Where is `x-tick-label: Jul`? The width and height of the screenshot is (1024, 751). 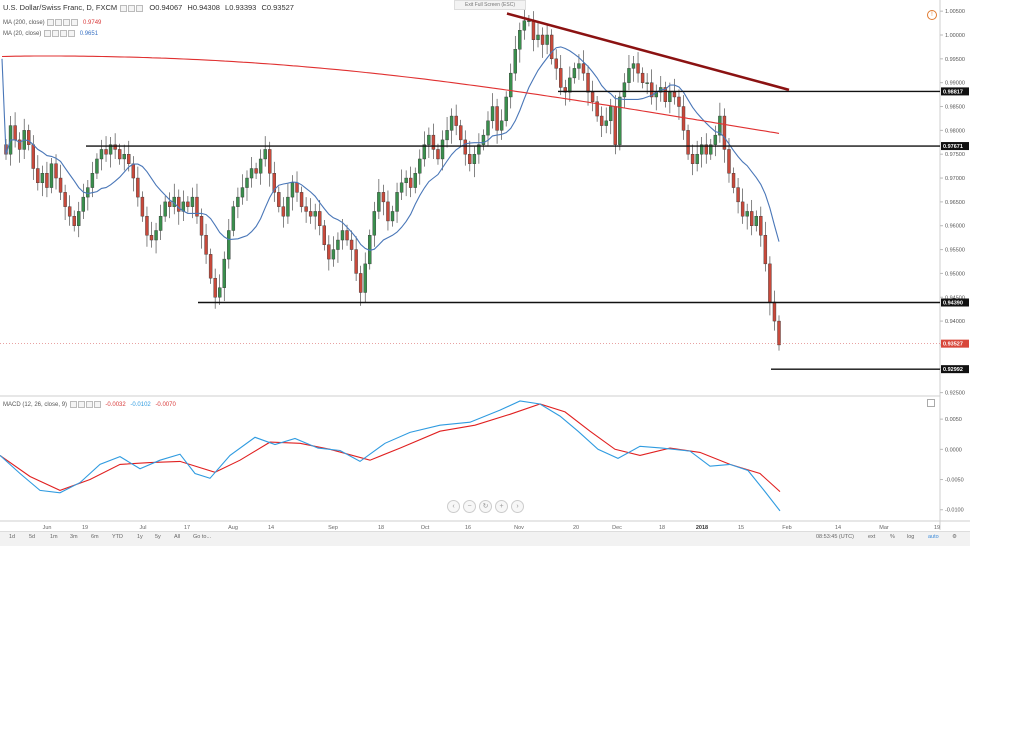 x-tick-label: Jul is located at coordinates (142, 528).